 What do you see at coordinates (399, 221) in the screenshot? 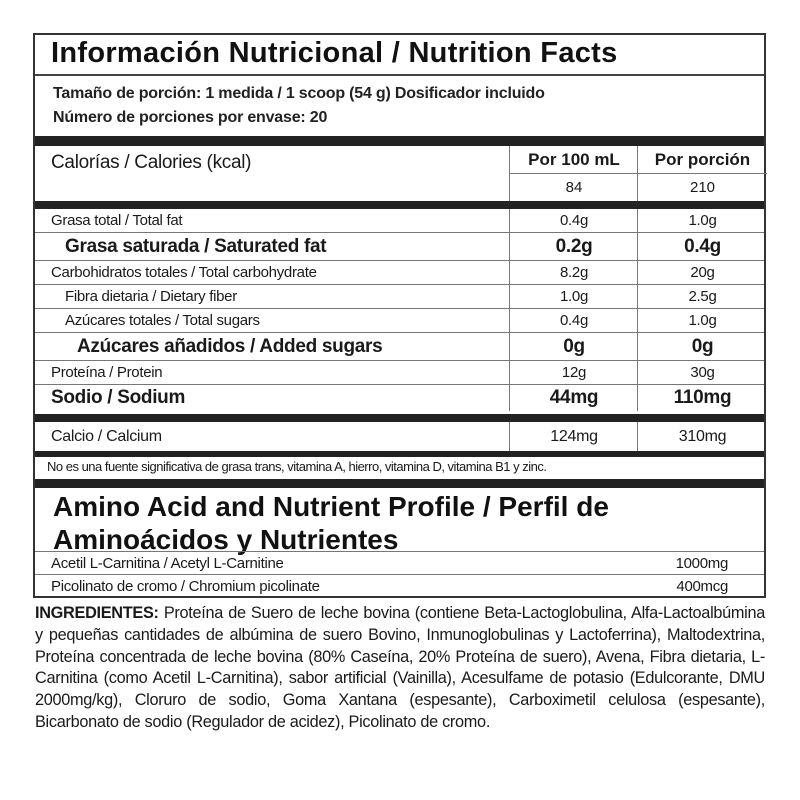
I see `nutrient-row: Grasa total / Total fat 0.4g 1.0g` at bounding box center [399, 221].